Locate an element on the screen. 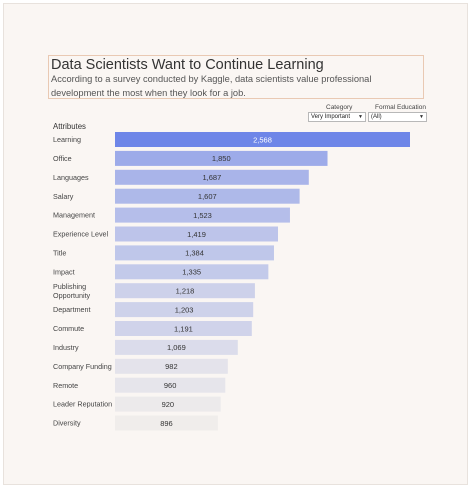  category-label: Publishing is located at coordinates (69, 286).